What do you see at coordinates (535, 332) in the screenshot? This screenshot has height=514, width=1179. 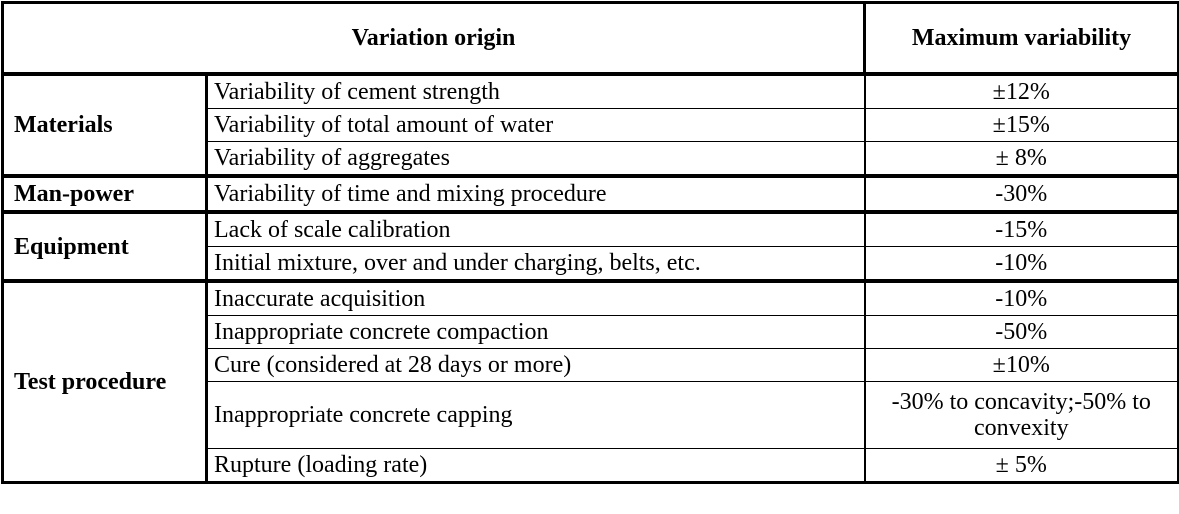 I see `origin-cell: Inappropriate concrete compaction` at bounding box center [535, 332].